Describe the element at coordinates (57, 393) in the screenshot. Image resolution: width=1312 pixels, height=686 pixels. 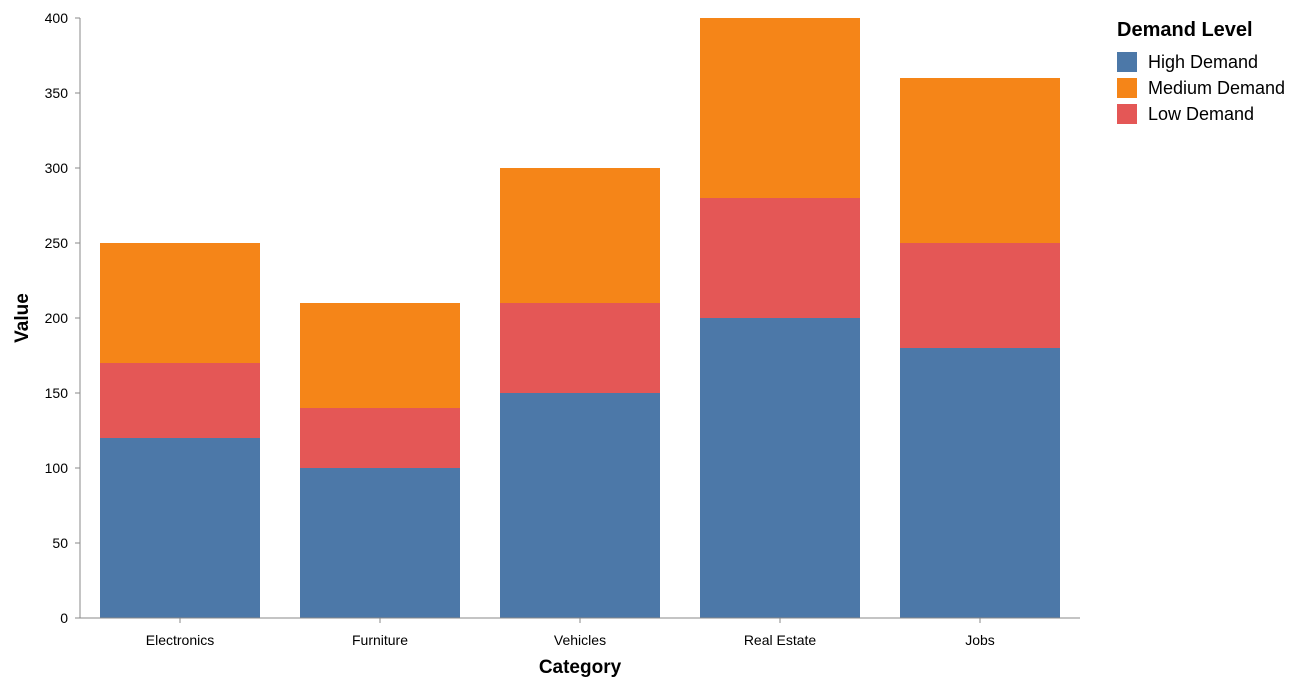
I see `y-tick-label: 150` at that location.